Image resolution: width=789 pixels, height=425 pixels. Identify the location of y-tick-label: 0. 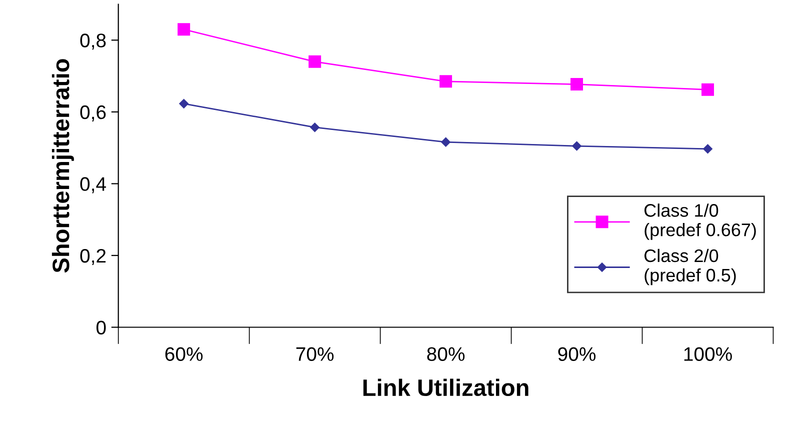
(101, 327).